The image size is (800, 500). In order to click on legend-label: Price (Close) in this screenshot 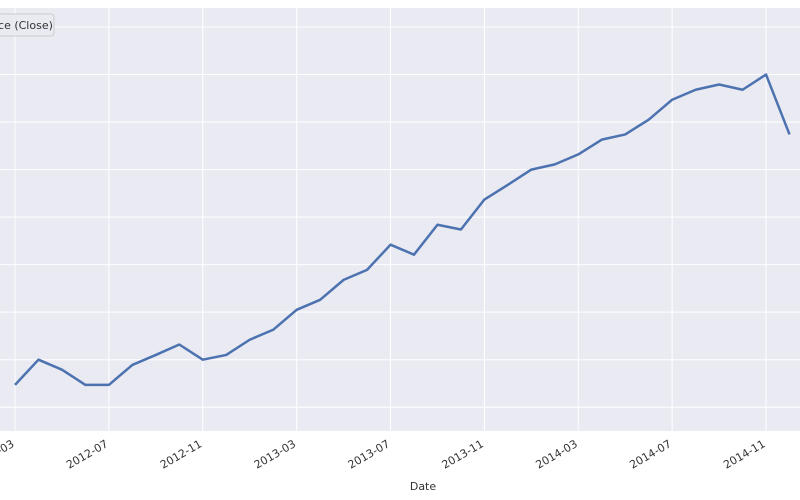, I will do `click(26, 25)`.